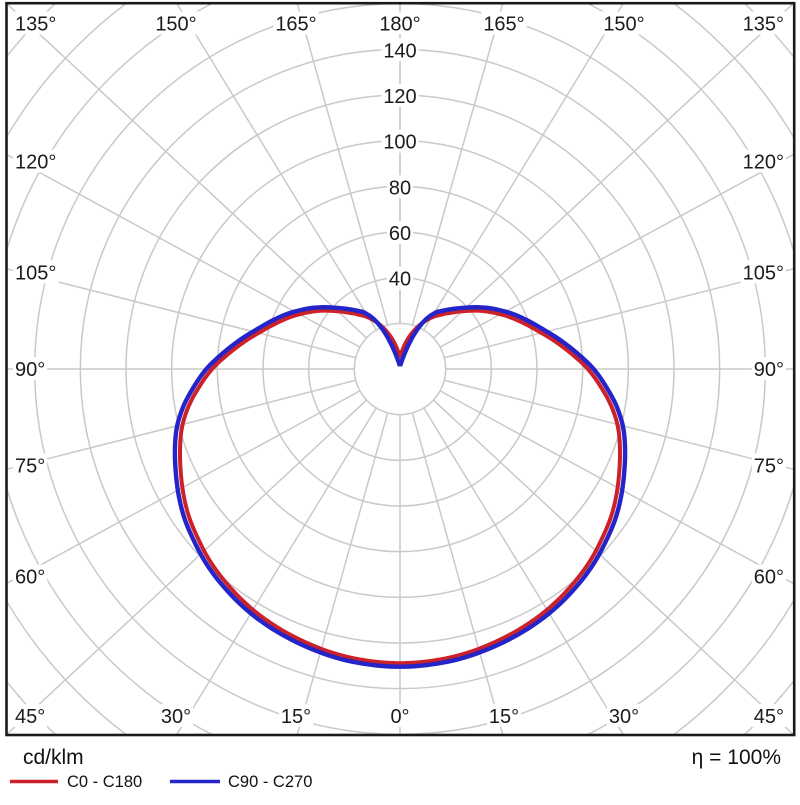  Describe the element at coordinates (270, 782) in the screenshot. I see `svg-text: C90 - C270` at that location.